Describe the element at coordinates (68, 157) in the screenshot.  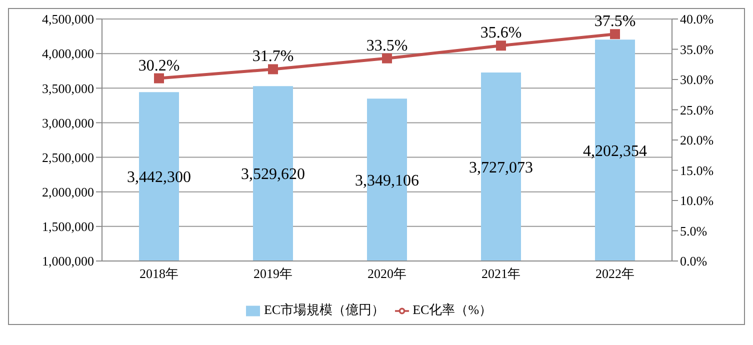
I see `y-tick-label: 2,500,000` at that location.